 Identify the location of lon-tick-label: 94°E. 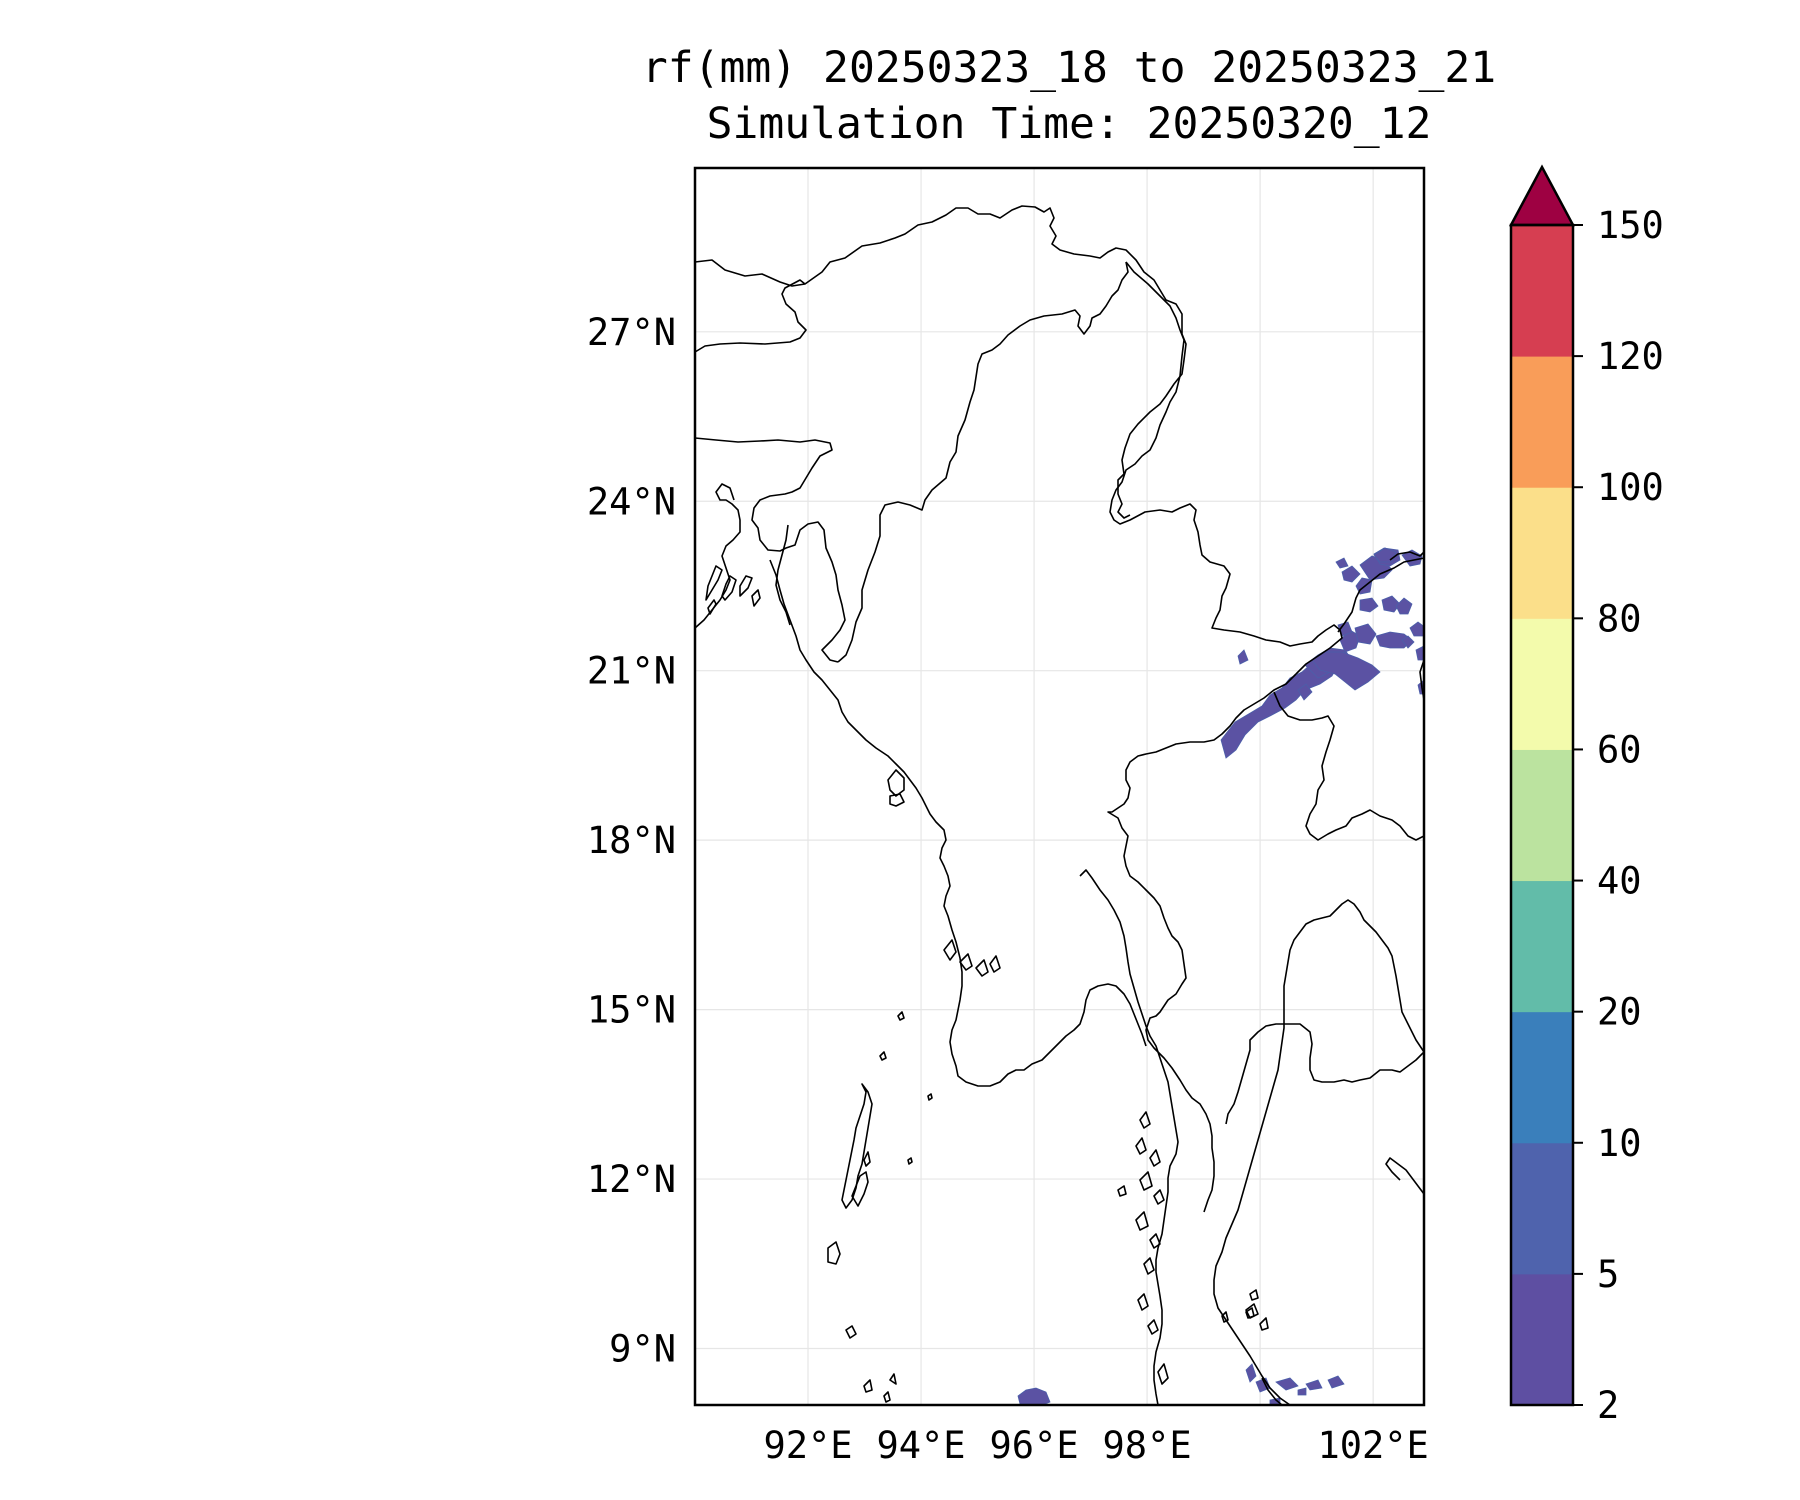
(920, 1445).